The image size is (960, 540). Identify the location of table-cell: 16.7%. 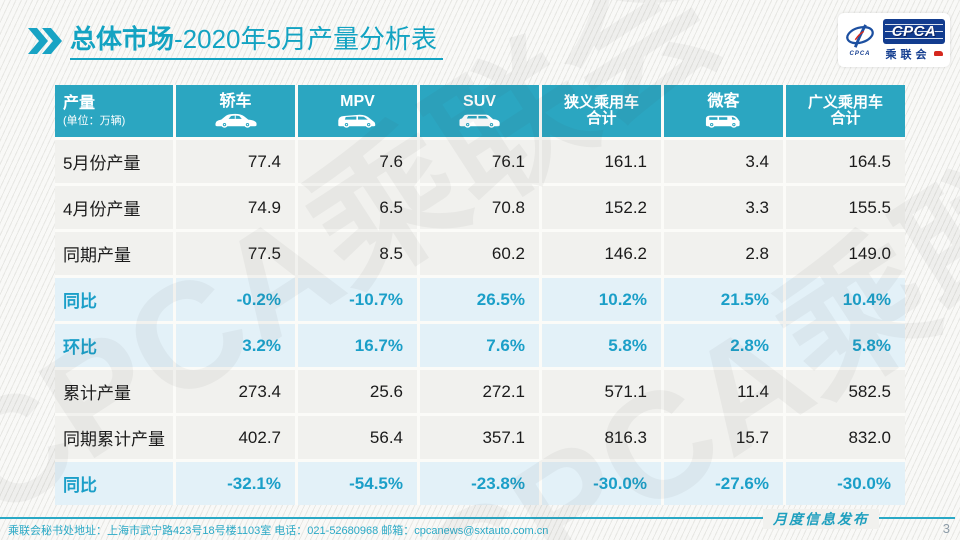
(357, 345).